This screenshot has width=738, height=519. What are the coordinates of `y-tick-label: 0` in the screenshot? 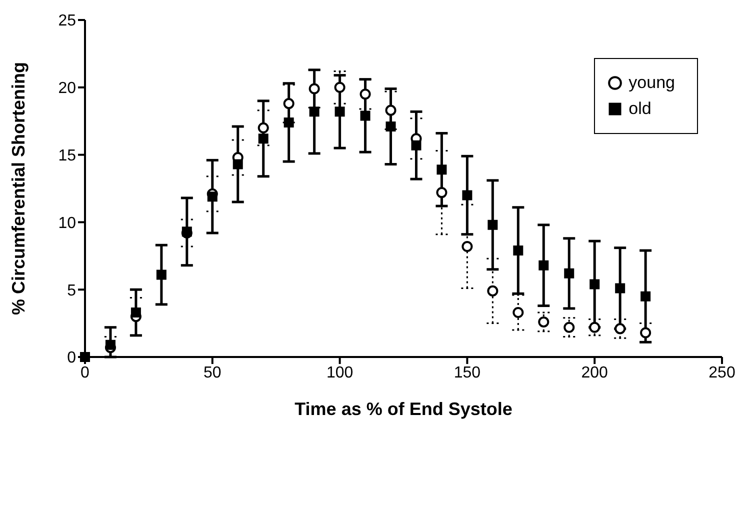 It's located at (71, 358).